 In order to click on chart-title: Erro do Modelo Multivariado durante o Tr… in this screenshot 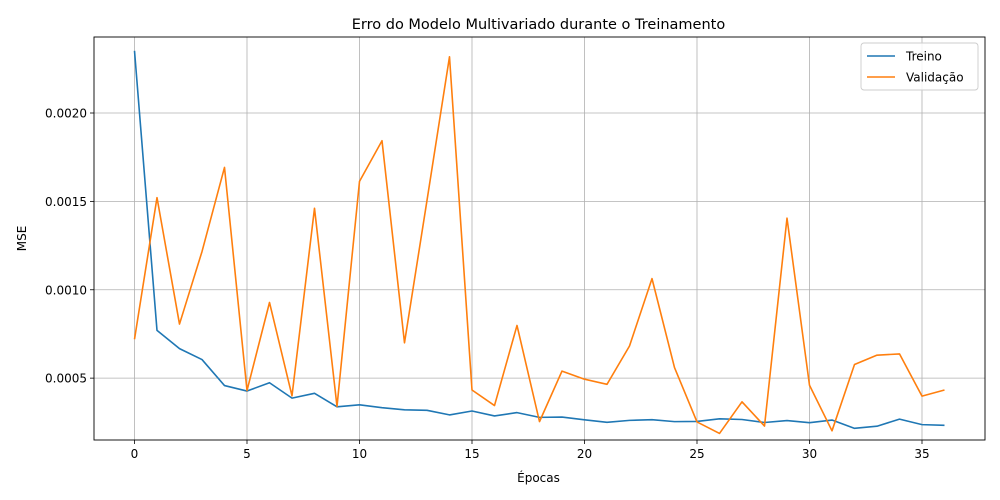, I will do `click(539, 25)`.